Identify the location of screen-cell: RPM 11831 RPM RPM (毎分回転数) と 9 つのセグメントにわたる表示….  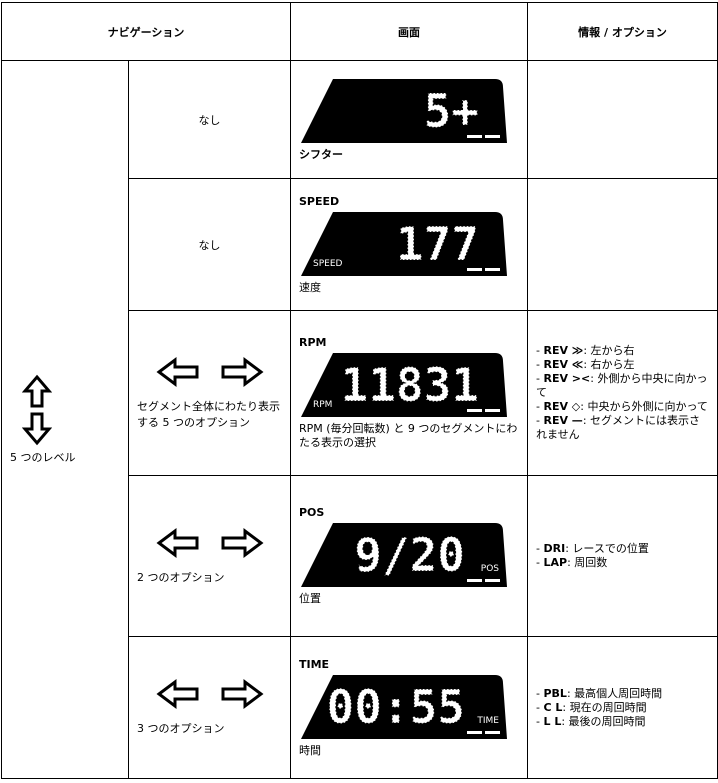
(409, 393).